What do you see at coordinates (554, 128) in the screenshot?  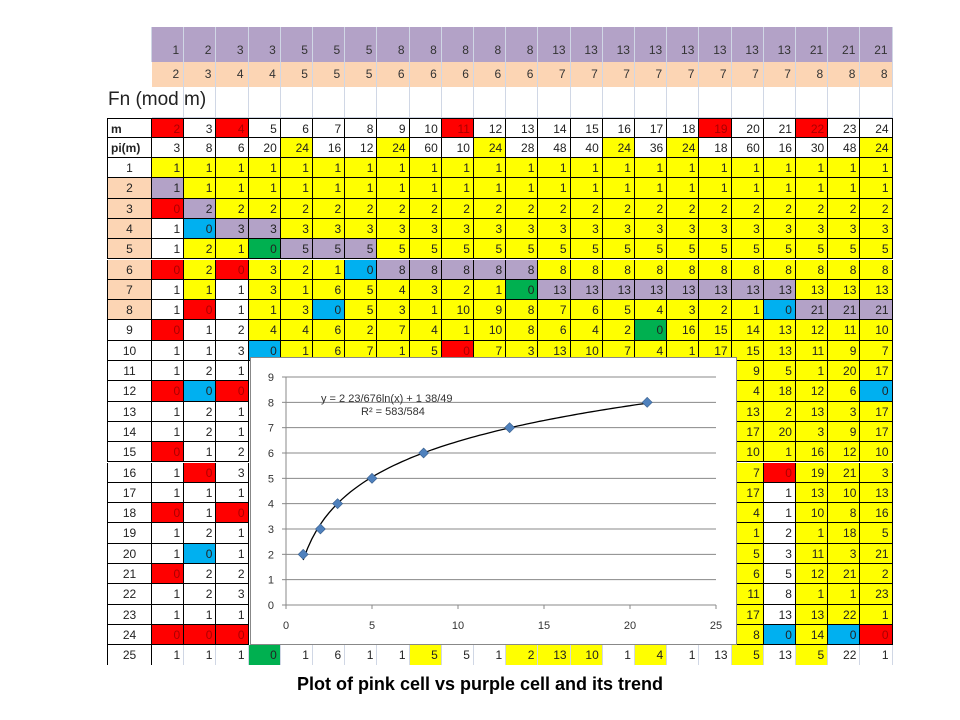 I see `m-cell: 14` at bounding box center [554, 128].